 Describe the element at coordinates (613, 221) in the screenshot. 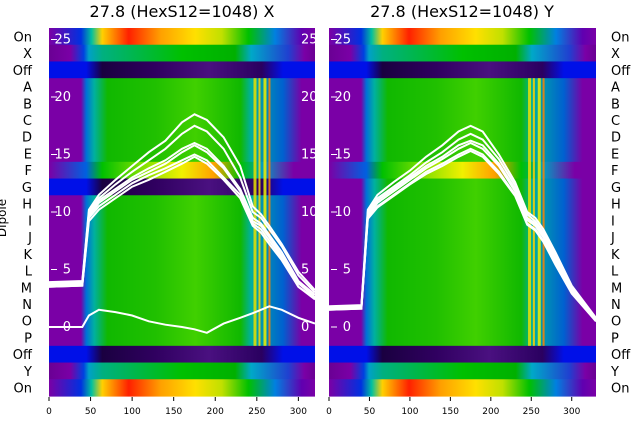

I see `row-label-right: I` at that location.